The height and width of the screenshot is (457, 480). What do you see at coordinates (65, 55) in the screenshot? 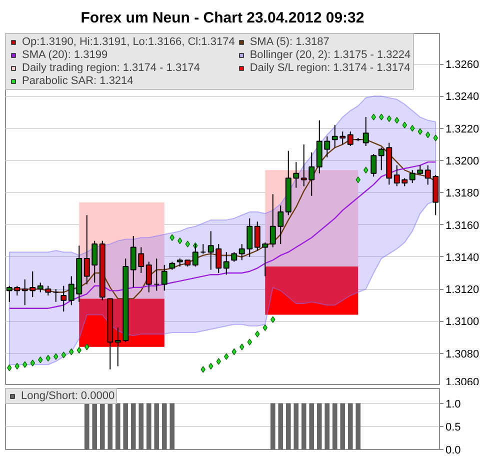
I see `legend-label: SMA (20): 1.3199` at bounding box center [65, 55].